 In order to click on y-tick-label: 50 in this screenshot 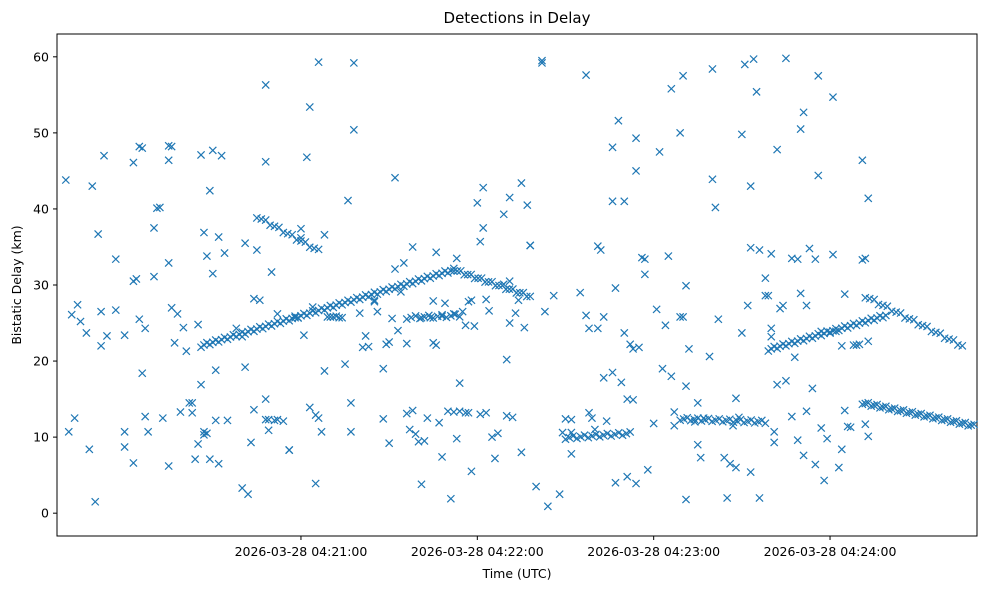, I will do `click(41, 132)`.